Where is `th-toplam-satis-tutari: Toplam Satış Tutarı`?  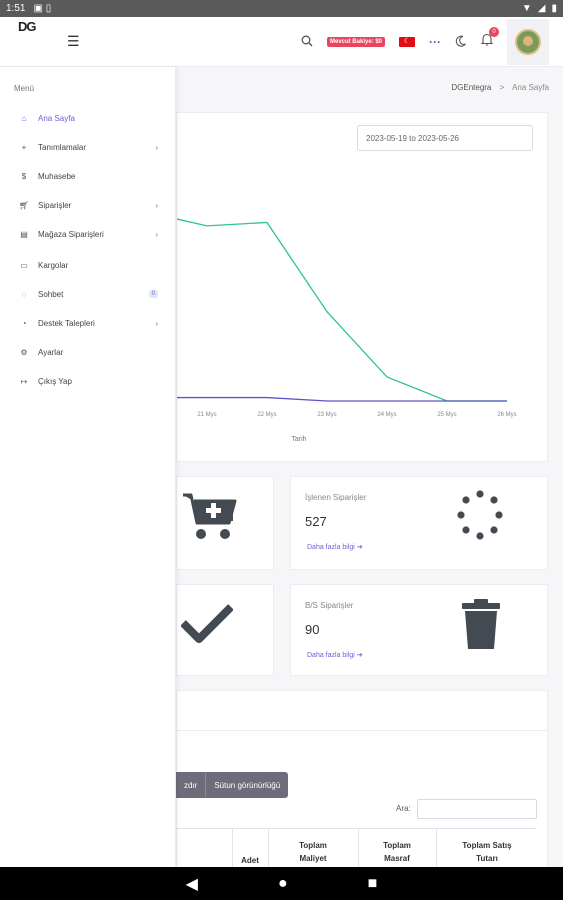 th-toplam-satis-tutari: Toplam Satış Tutarı is located at coordinates (487, 852).